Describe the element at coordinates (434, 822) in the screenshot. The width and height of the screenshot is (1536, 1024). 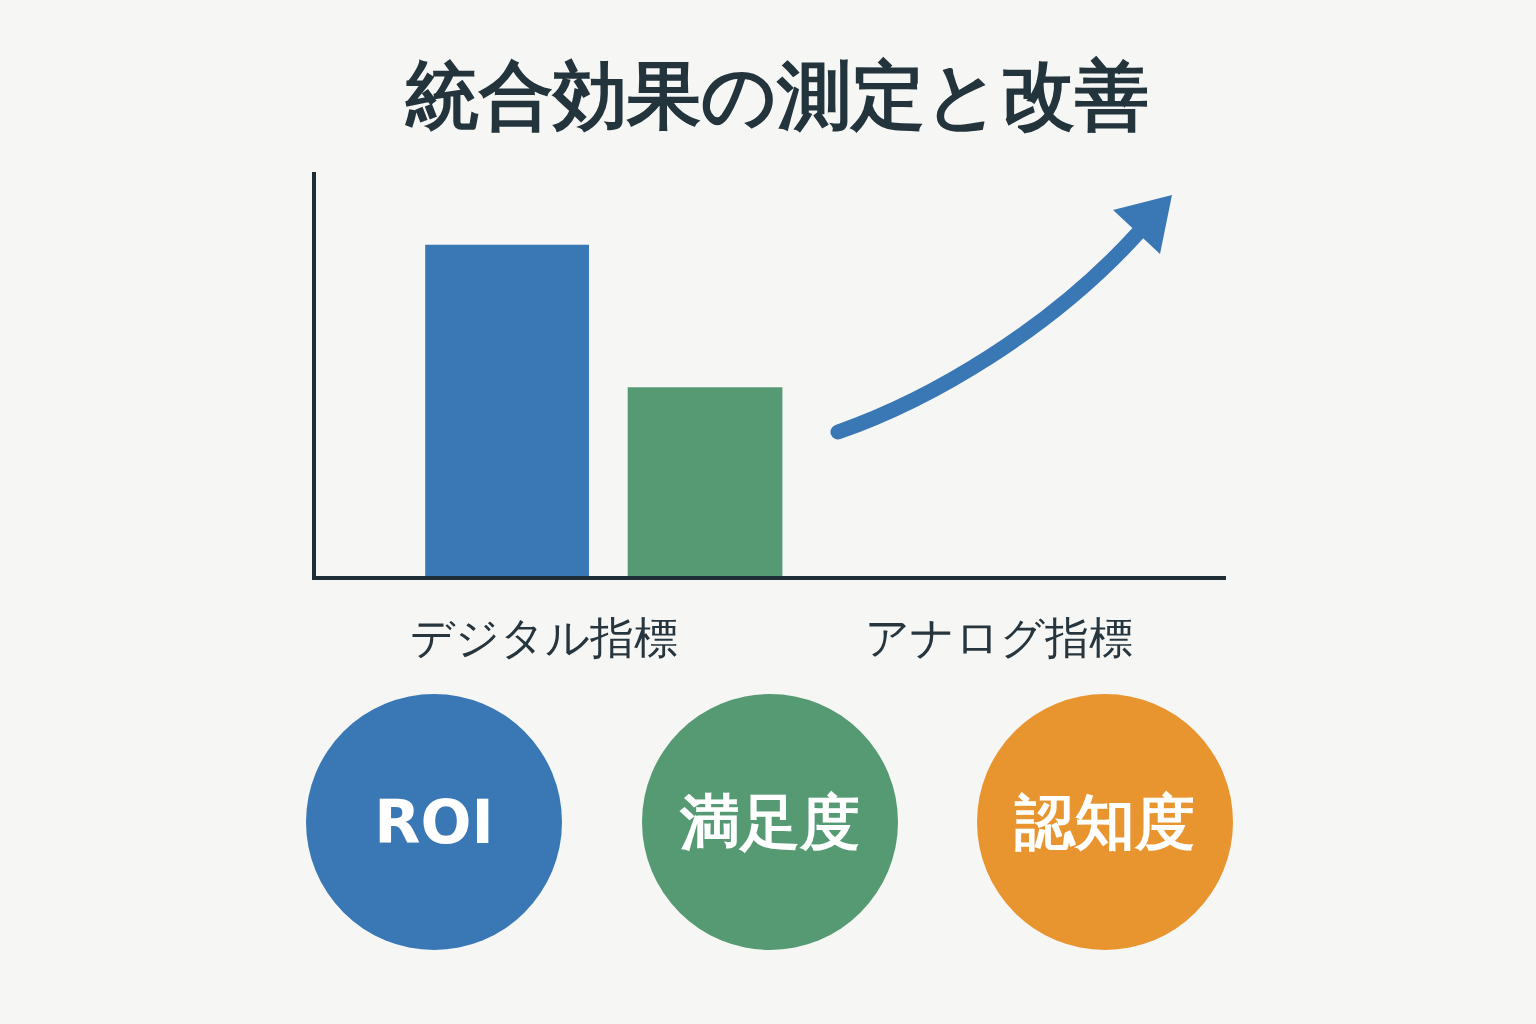
I see `text: ROI` at that location.